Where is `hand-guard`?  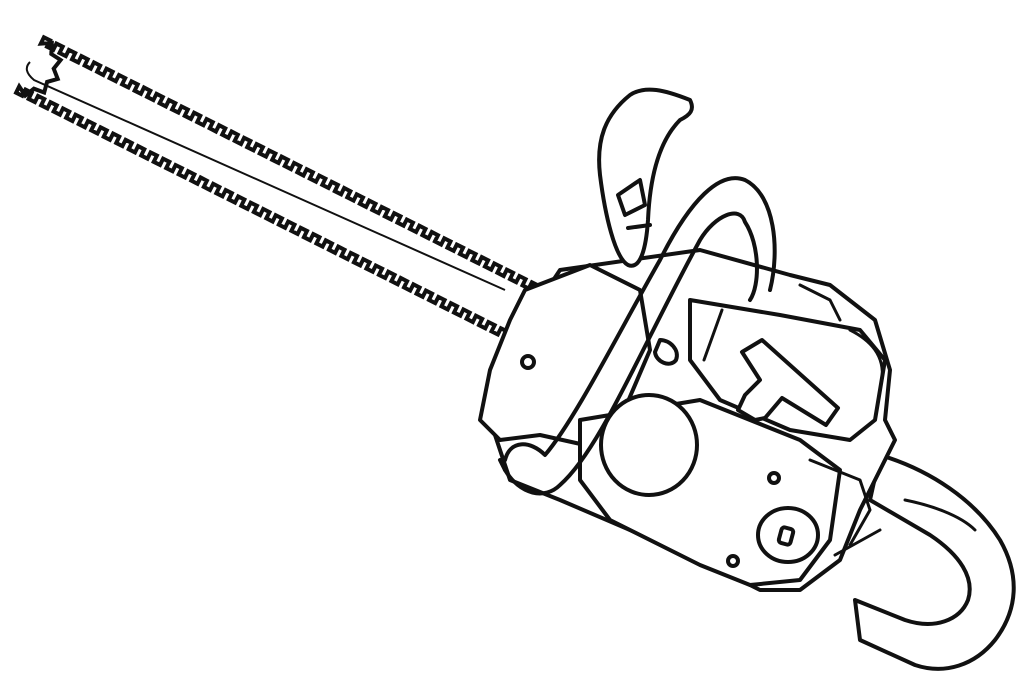
hand-guard is located at coordinates (645, 226).